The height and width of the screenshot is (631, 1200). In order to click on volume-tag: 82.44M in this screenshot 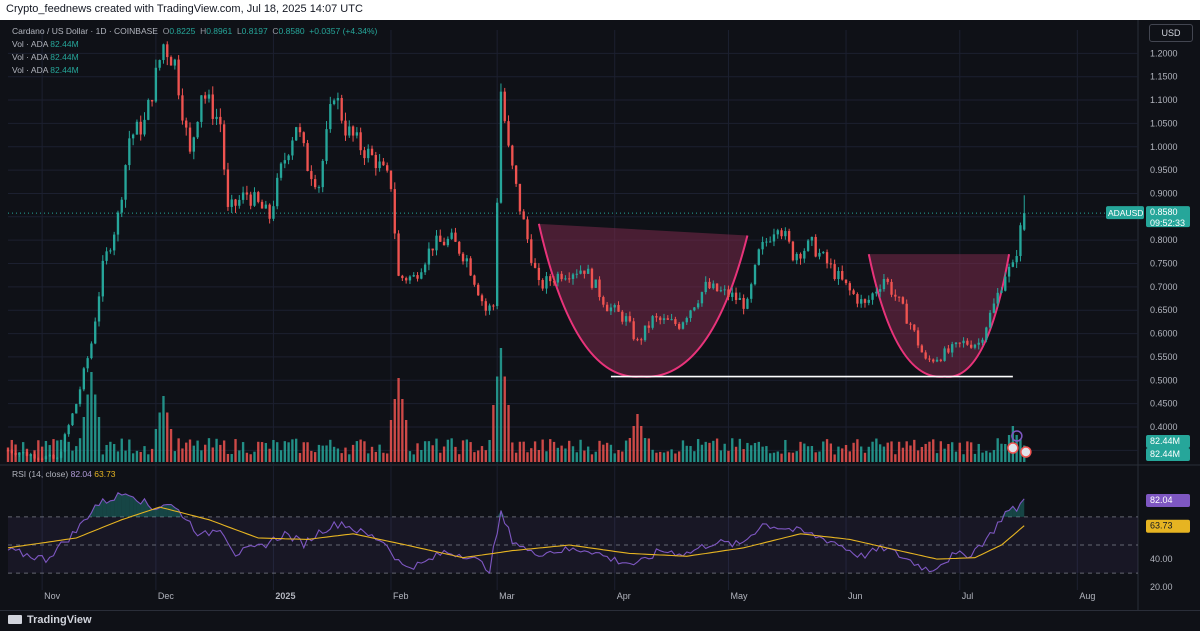, I will do `click(1168, 454)`.